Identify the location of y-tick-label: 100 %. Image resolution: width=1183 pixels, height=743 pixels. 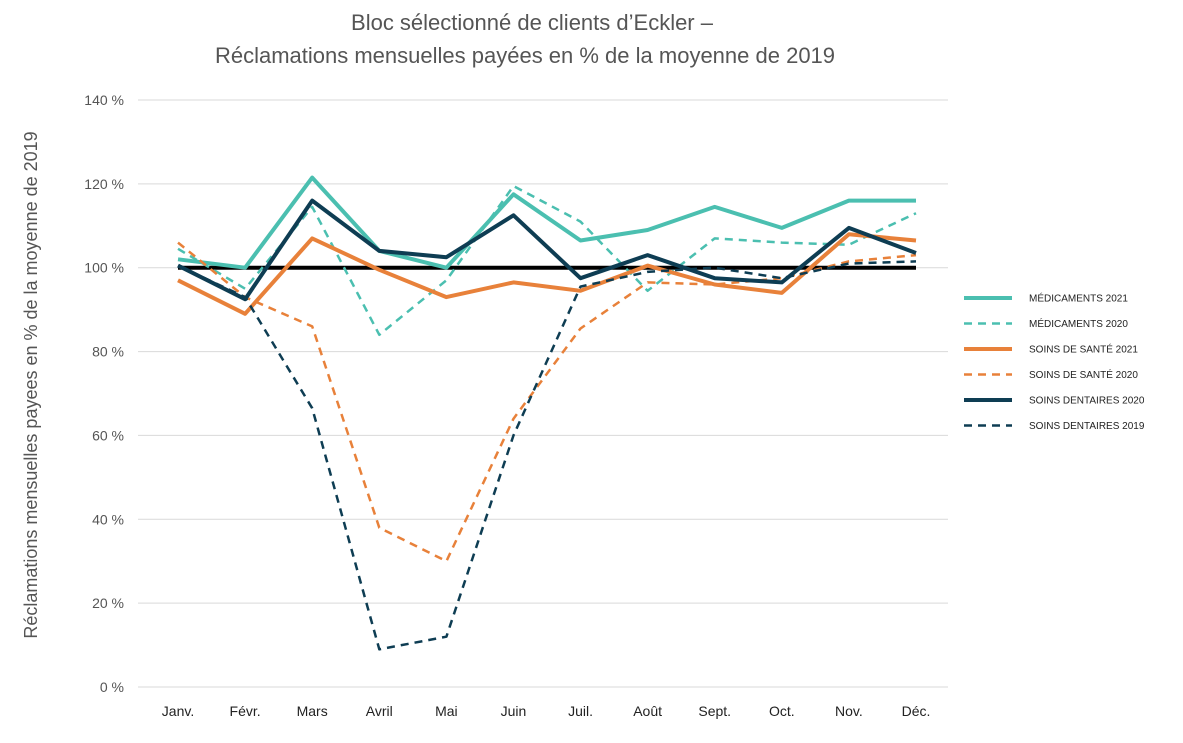
(104, 268).